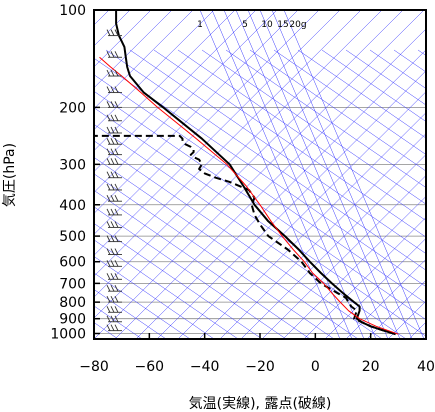  What do you see at coordinates (114, 180) in the screenshot?
I see `wind-barbs` at bounding box center [114, 180].